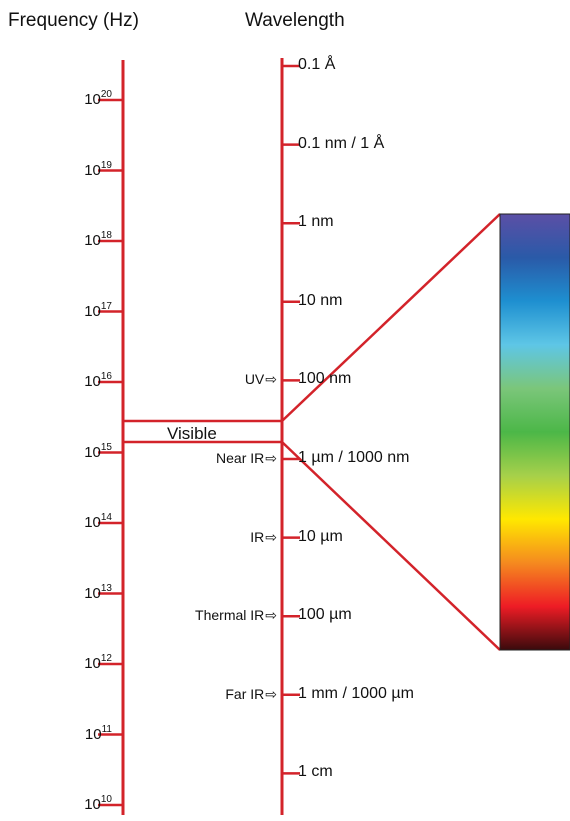 The height and width of the screenshot is (821, 570). What do you see at coordinates (98, 310) in the screenshot?
I see `frequency-tick-label: 1017` at bounding box center [98, 310].